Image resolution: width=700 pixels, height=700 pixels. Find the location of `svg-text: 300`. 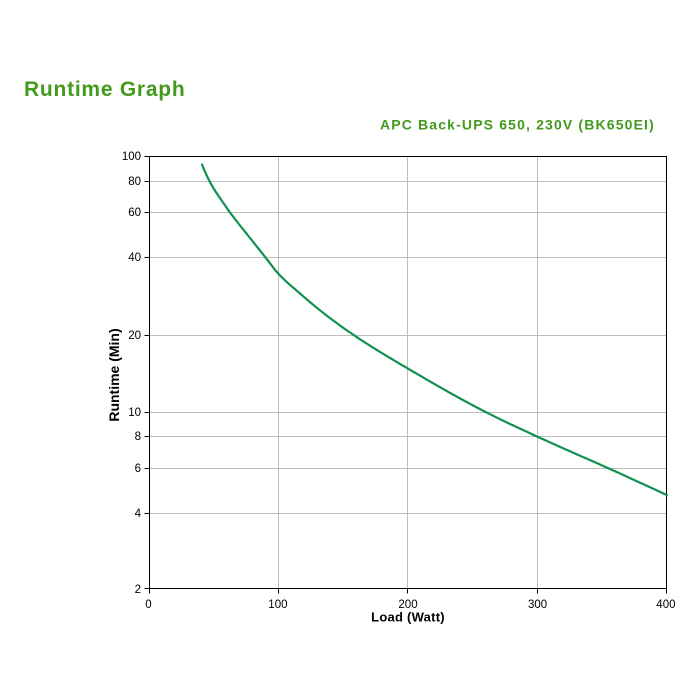

svg-text: 300 is located at coordinates (537, 605).